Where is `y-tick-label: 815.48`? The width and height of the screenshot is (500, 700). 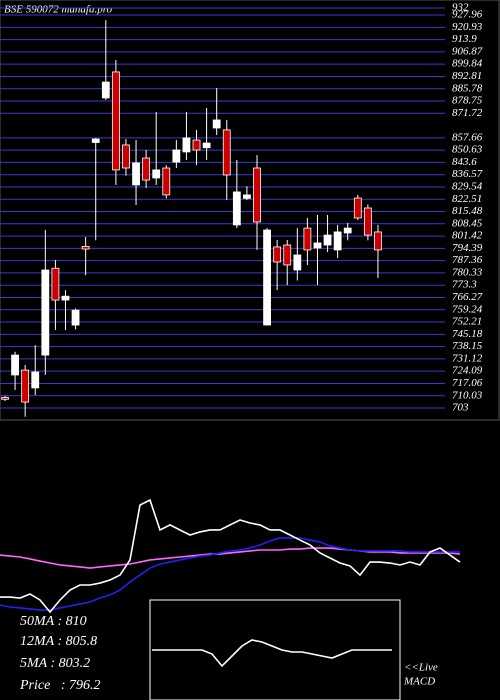
y-tick-label: 815.48 is located at coordinates (467, 211).